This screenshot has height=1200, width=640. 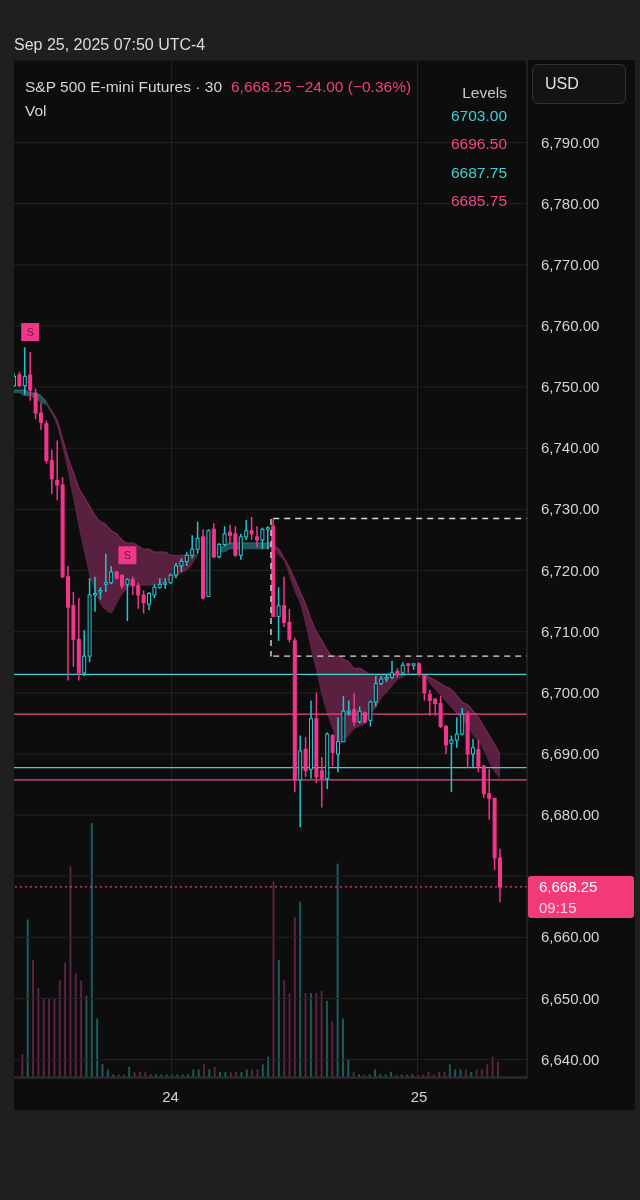 What do you see at coordinates (570, 1059) in the screenshot?
I see `y-tick-label: 6,640.00` at bounding box center [570, 1059].